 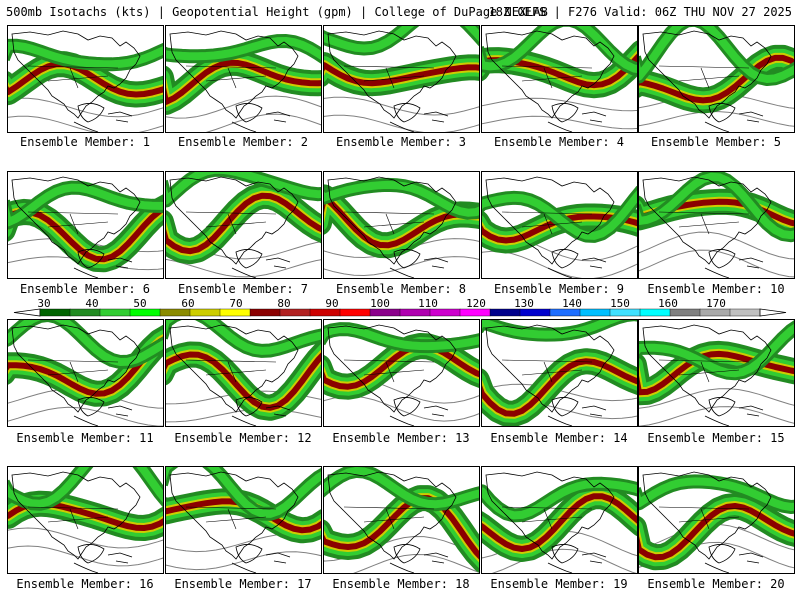 What do you see at coordinates (620, 303) in the screenshot?
I see `colorbar-tick-label: 150` at bounding box center [620, 303].